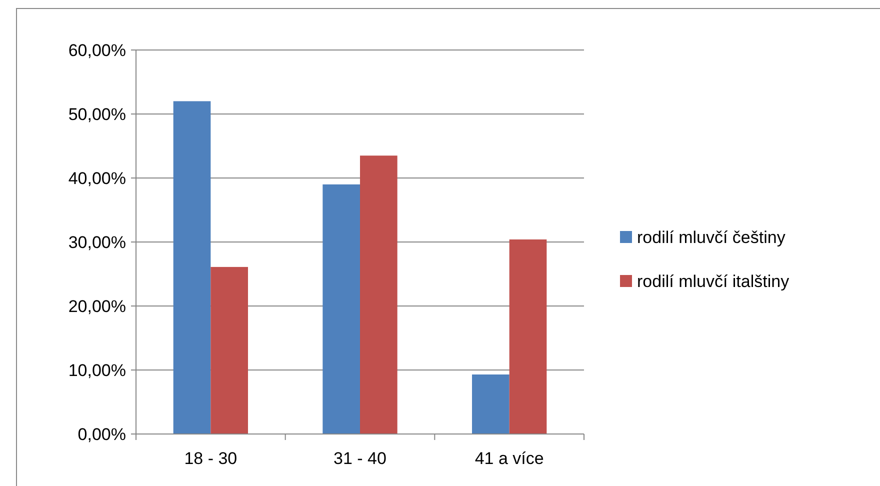 The width and height of the screenshot is (880, 486). I want to click on x-tick-label: 31 - 40, so click(360, 458).